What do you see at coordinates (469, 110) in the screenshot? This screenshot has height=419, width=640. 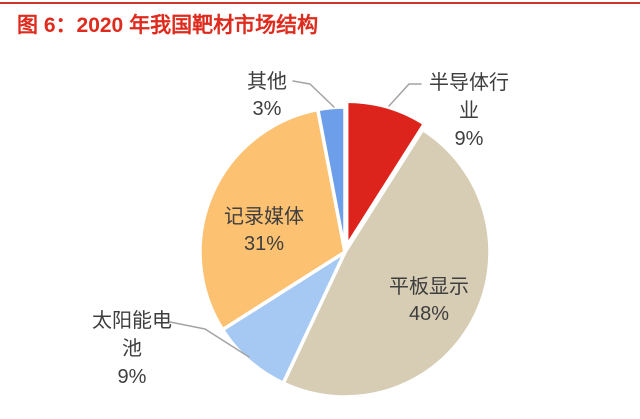 I see `slice-label-0-line-1: 业` at bounding box center [469, 110].